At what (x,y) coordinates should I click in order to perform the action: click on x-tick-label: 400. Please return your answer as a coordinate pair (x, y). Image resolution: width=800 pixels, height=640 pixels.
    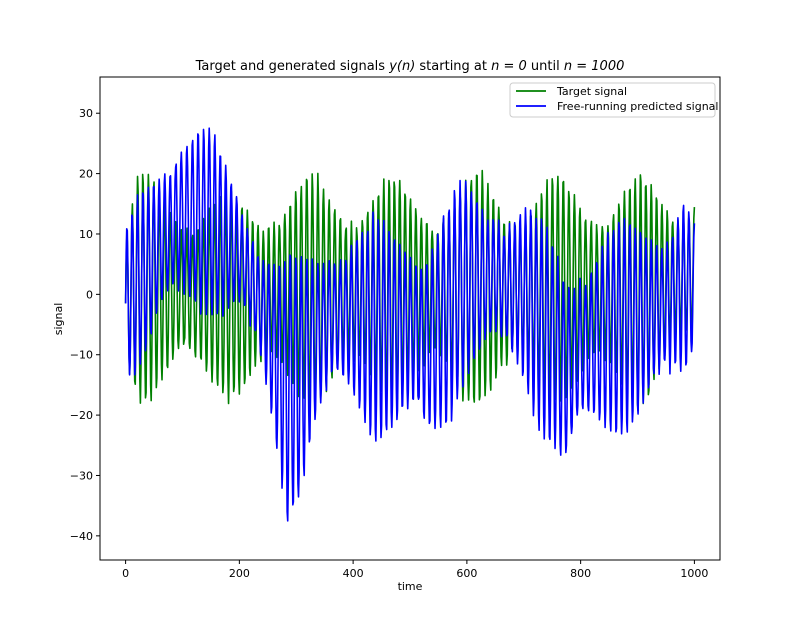
    Looking at the image, I should click on (353, 573).